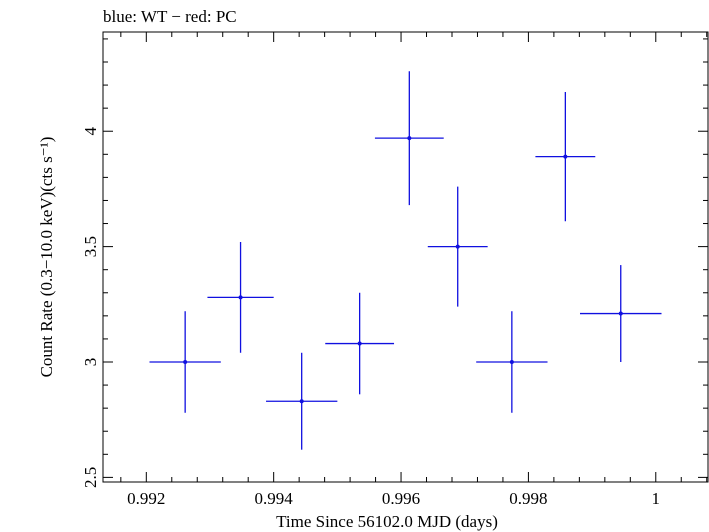 This screenshot has width=709, height=532. I want to click on x-tick-label: 1, so click(656, 498).